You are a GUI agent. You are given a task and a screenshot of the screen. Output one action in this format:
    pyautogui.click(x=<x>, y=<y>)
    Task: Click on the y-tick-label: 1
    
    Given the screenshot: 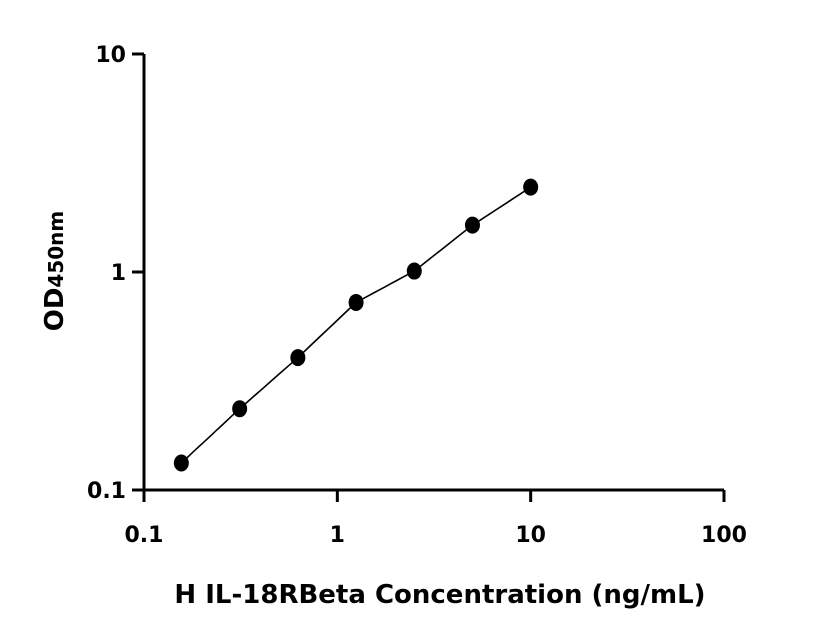 What is the action you would take?
    pyautogui.click(x=118, y=273)
    